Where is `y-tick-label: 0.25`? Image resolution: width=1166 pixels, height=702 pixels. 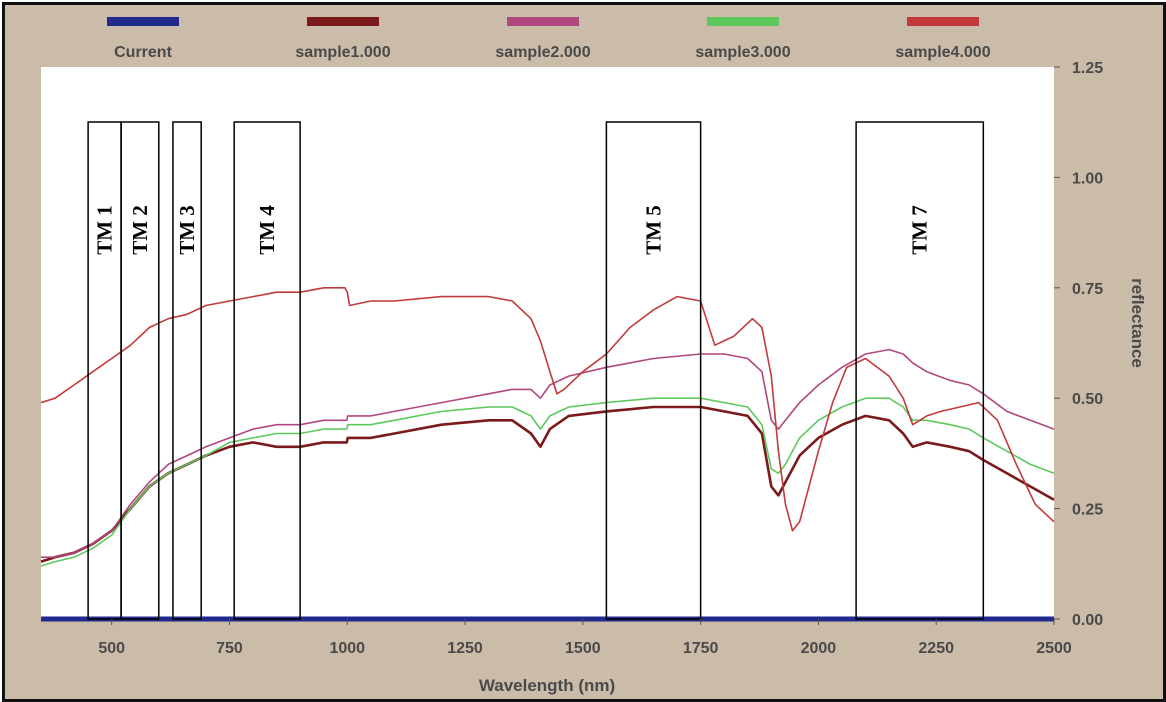 y-tick-label: 0.25 is located at coordinates (1087, 510).